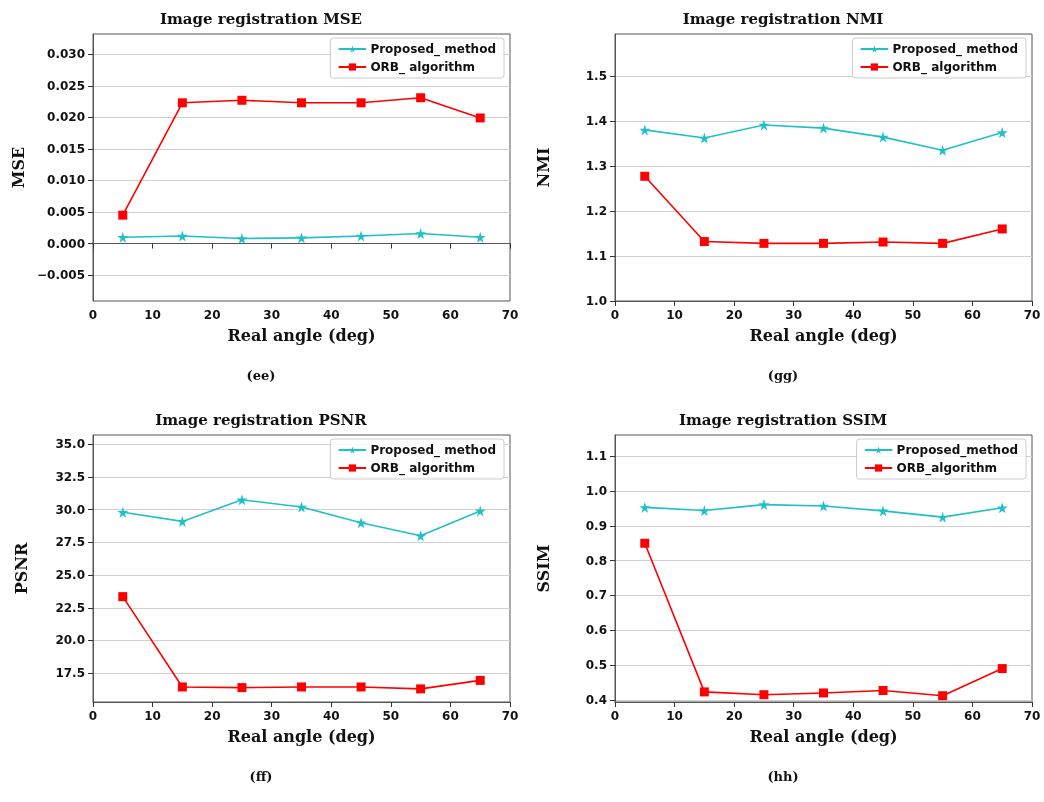  What do you see at coordinates (596, 630) in the screenshot?
I see `y-tick-label: 0.6` at bounding box center [596, 630].